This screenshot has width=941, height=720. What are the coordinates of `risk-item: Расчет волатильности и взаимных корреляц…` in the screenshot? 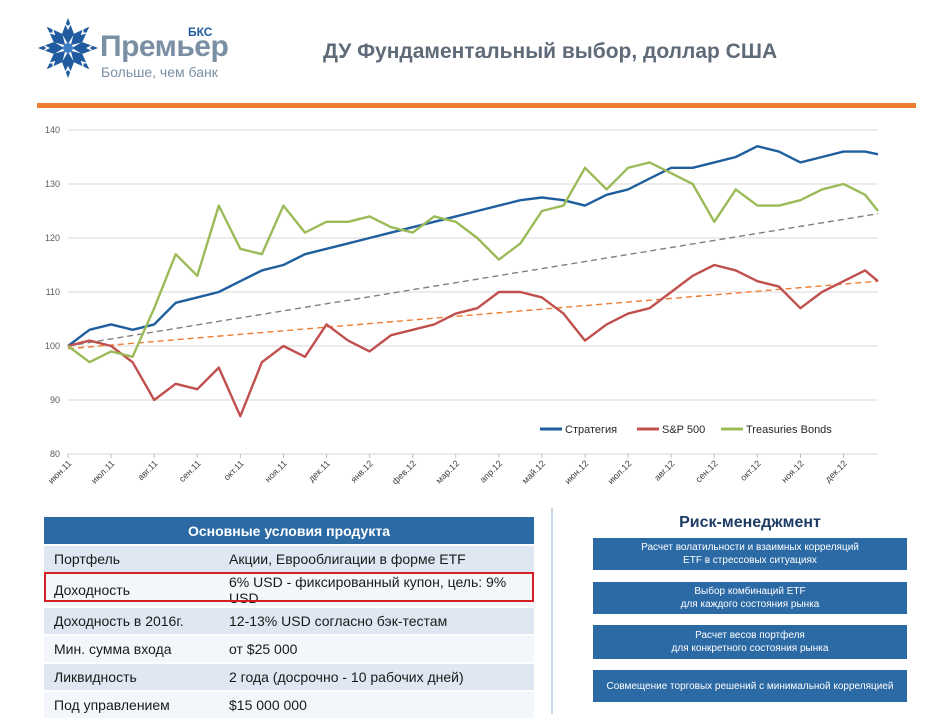 It's located at (750, 554).